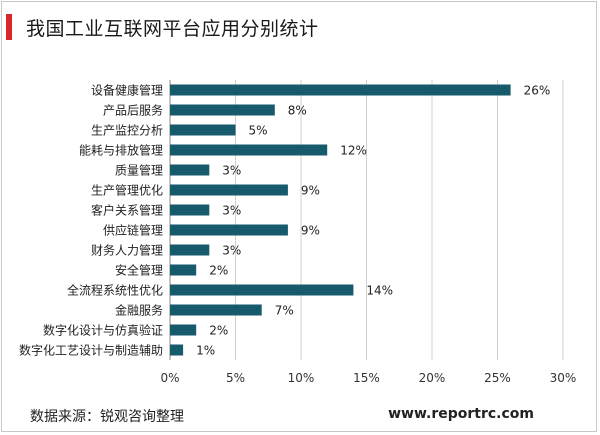  What do you see at coordinates (169, 378) in the screenshot?
I see `x-tick-label: 0%` at bounding box center [169, 378].